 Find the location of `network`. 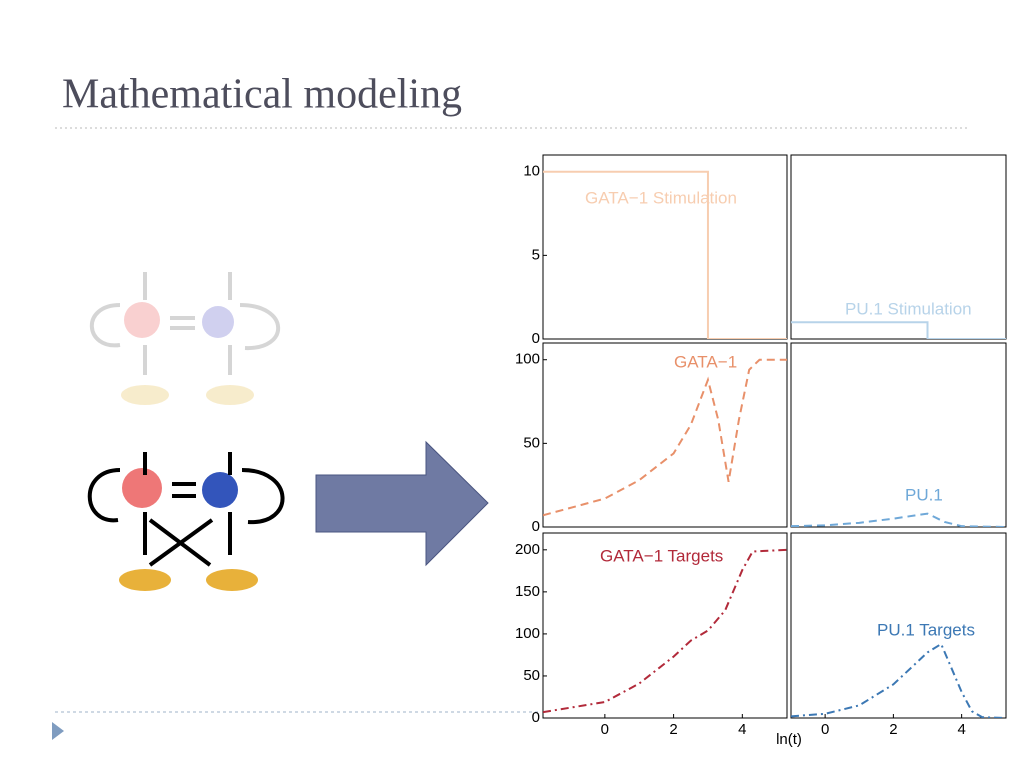

network is located at coordinates (186, 521).